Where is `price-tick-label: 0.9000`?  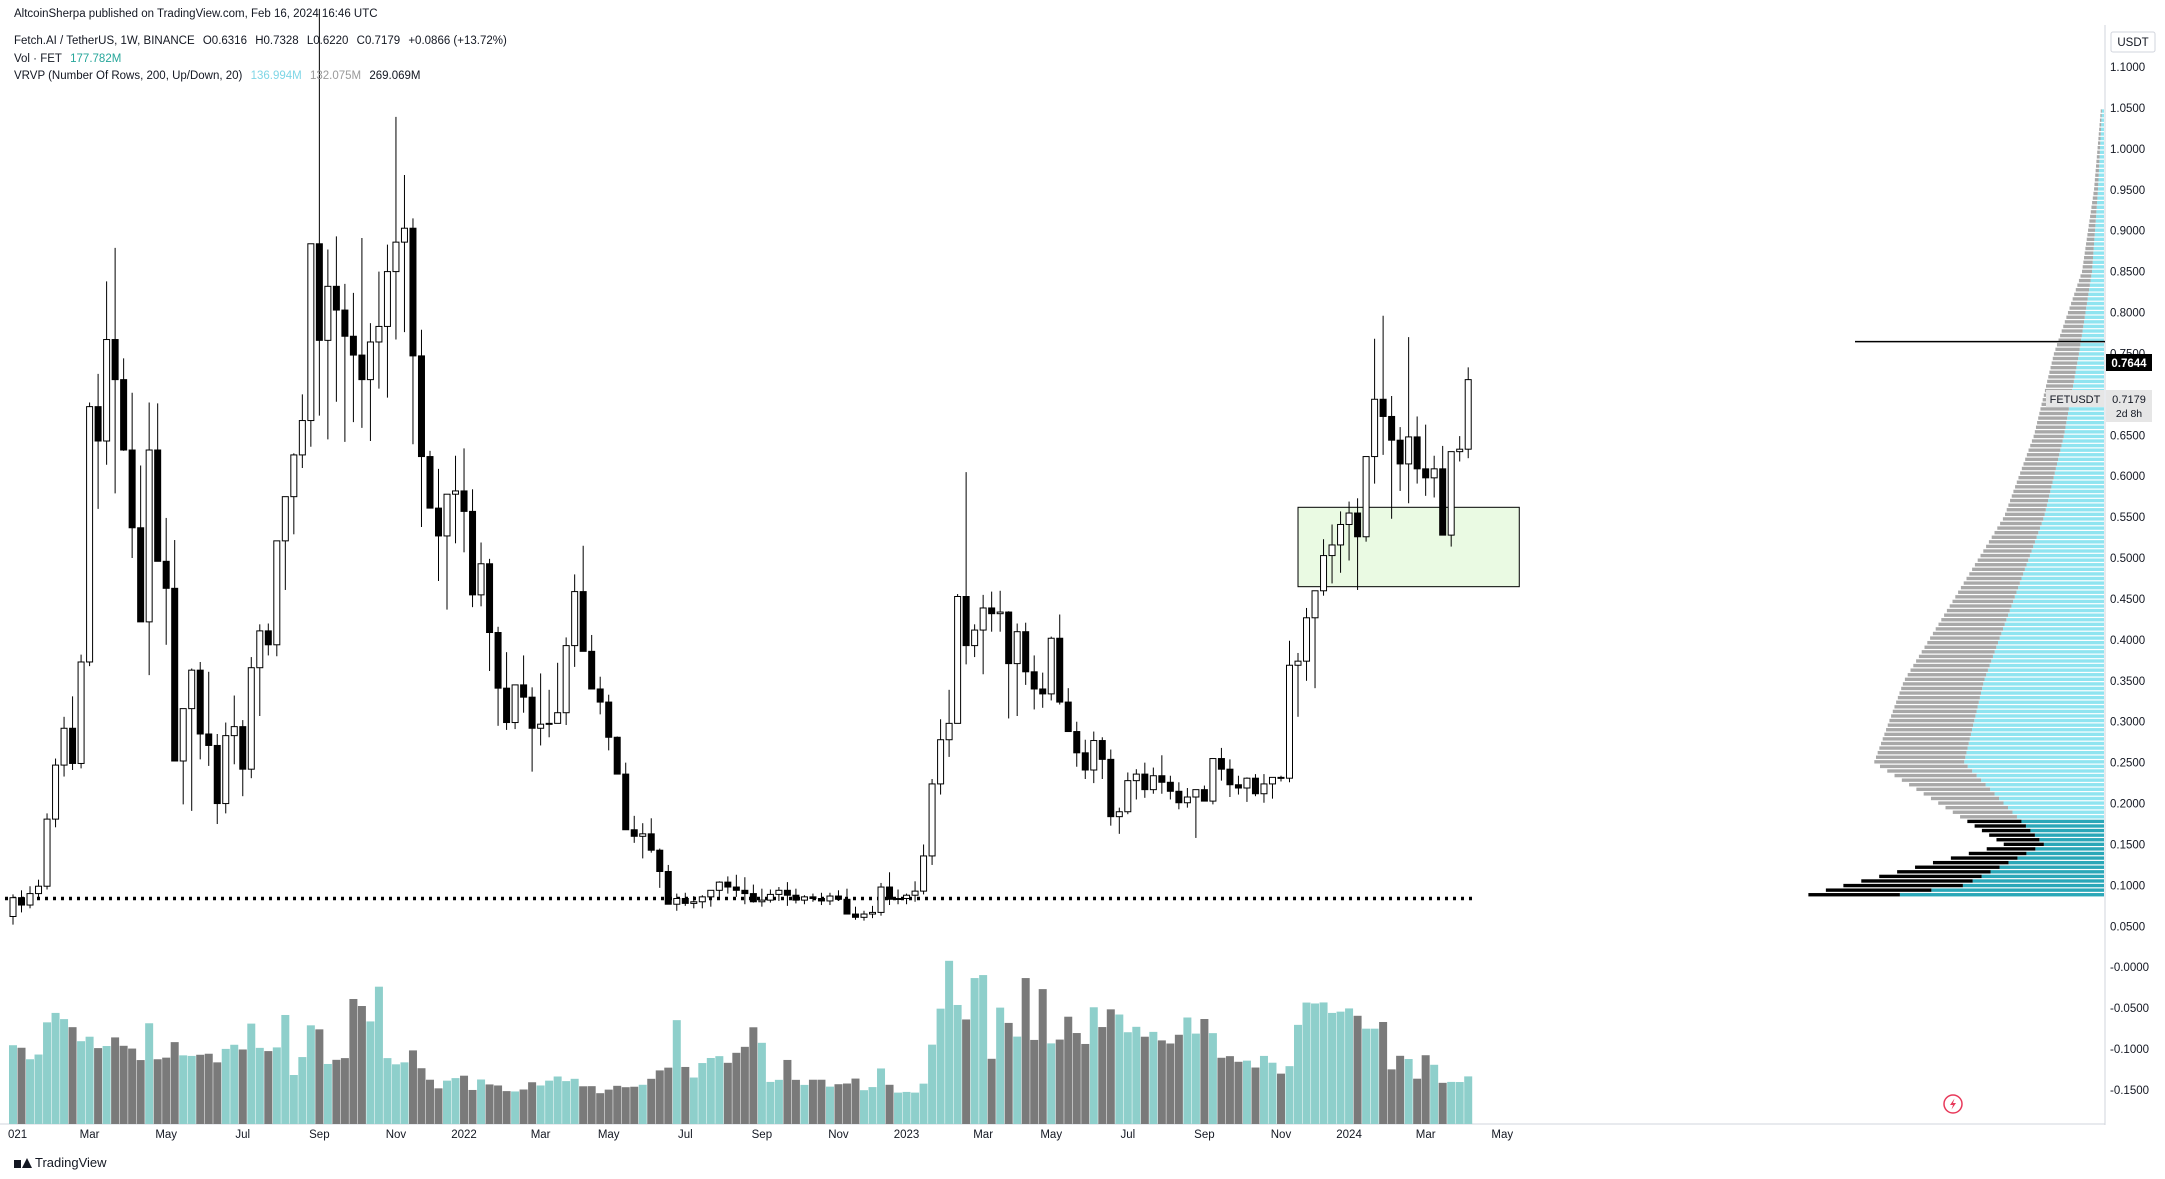
price-tick-label: 0.9000 is located at coordinates (2127, 232).